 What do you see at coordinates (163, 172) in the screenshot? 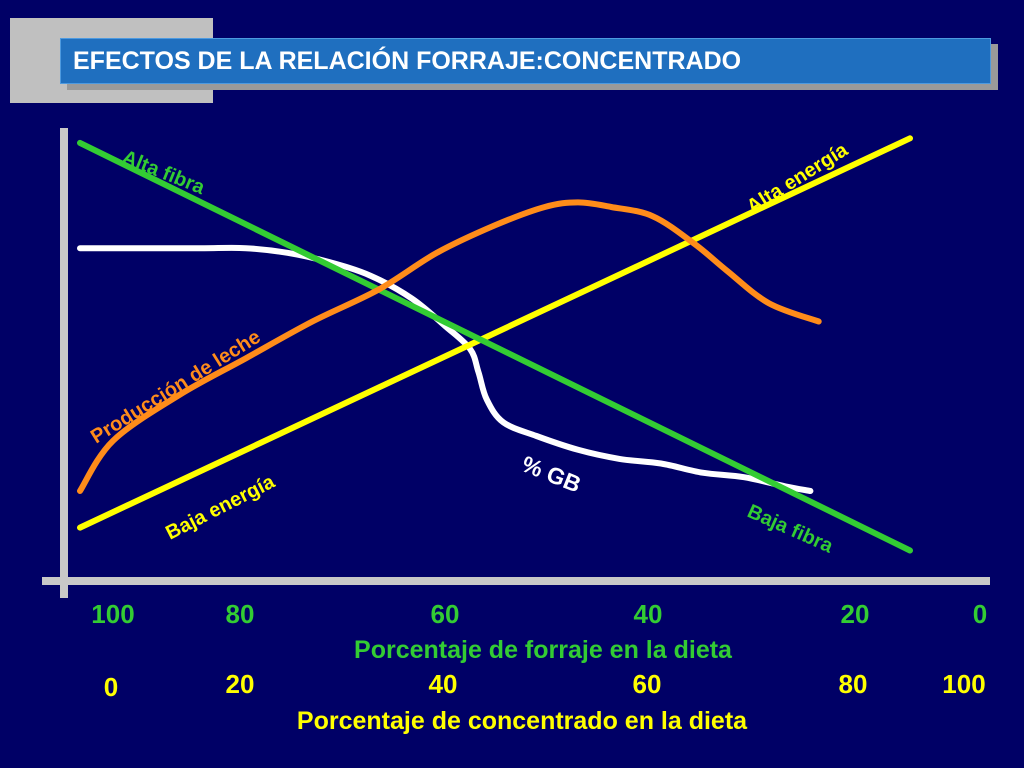
I see `label-alta-fibra: Alta fibra` at bounding box center [163, 172].